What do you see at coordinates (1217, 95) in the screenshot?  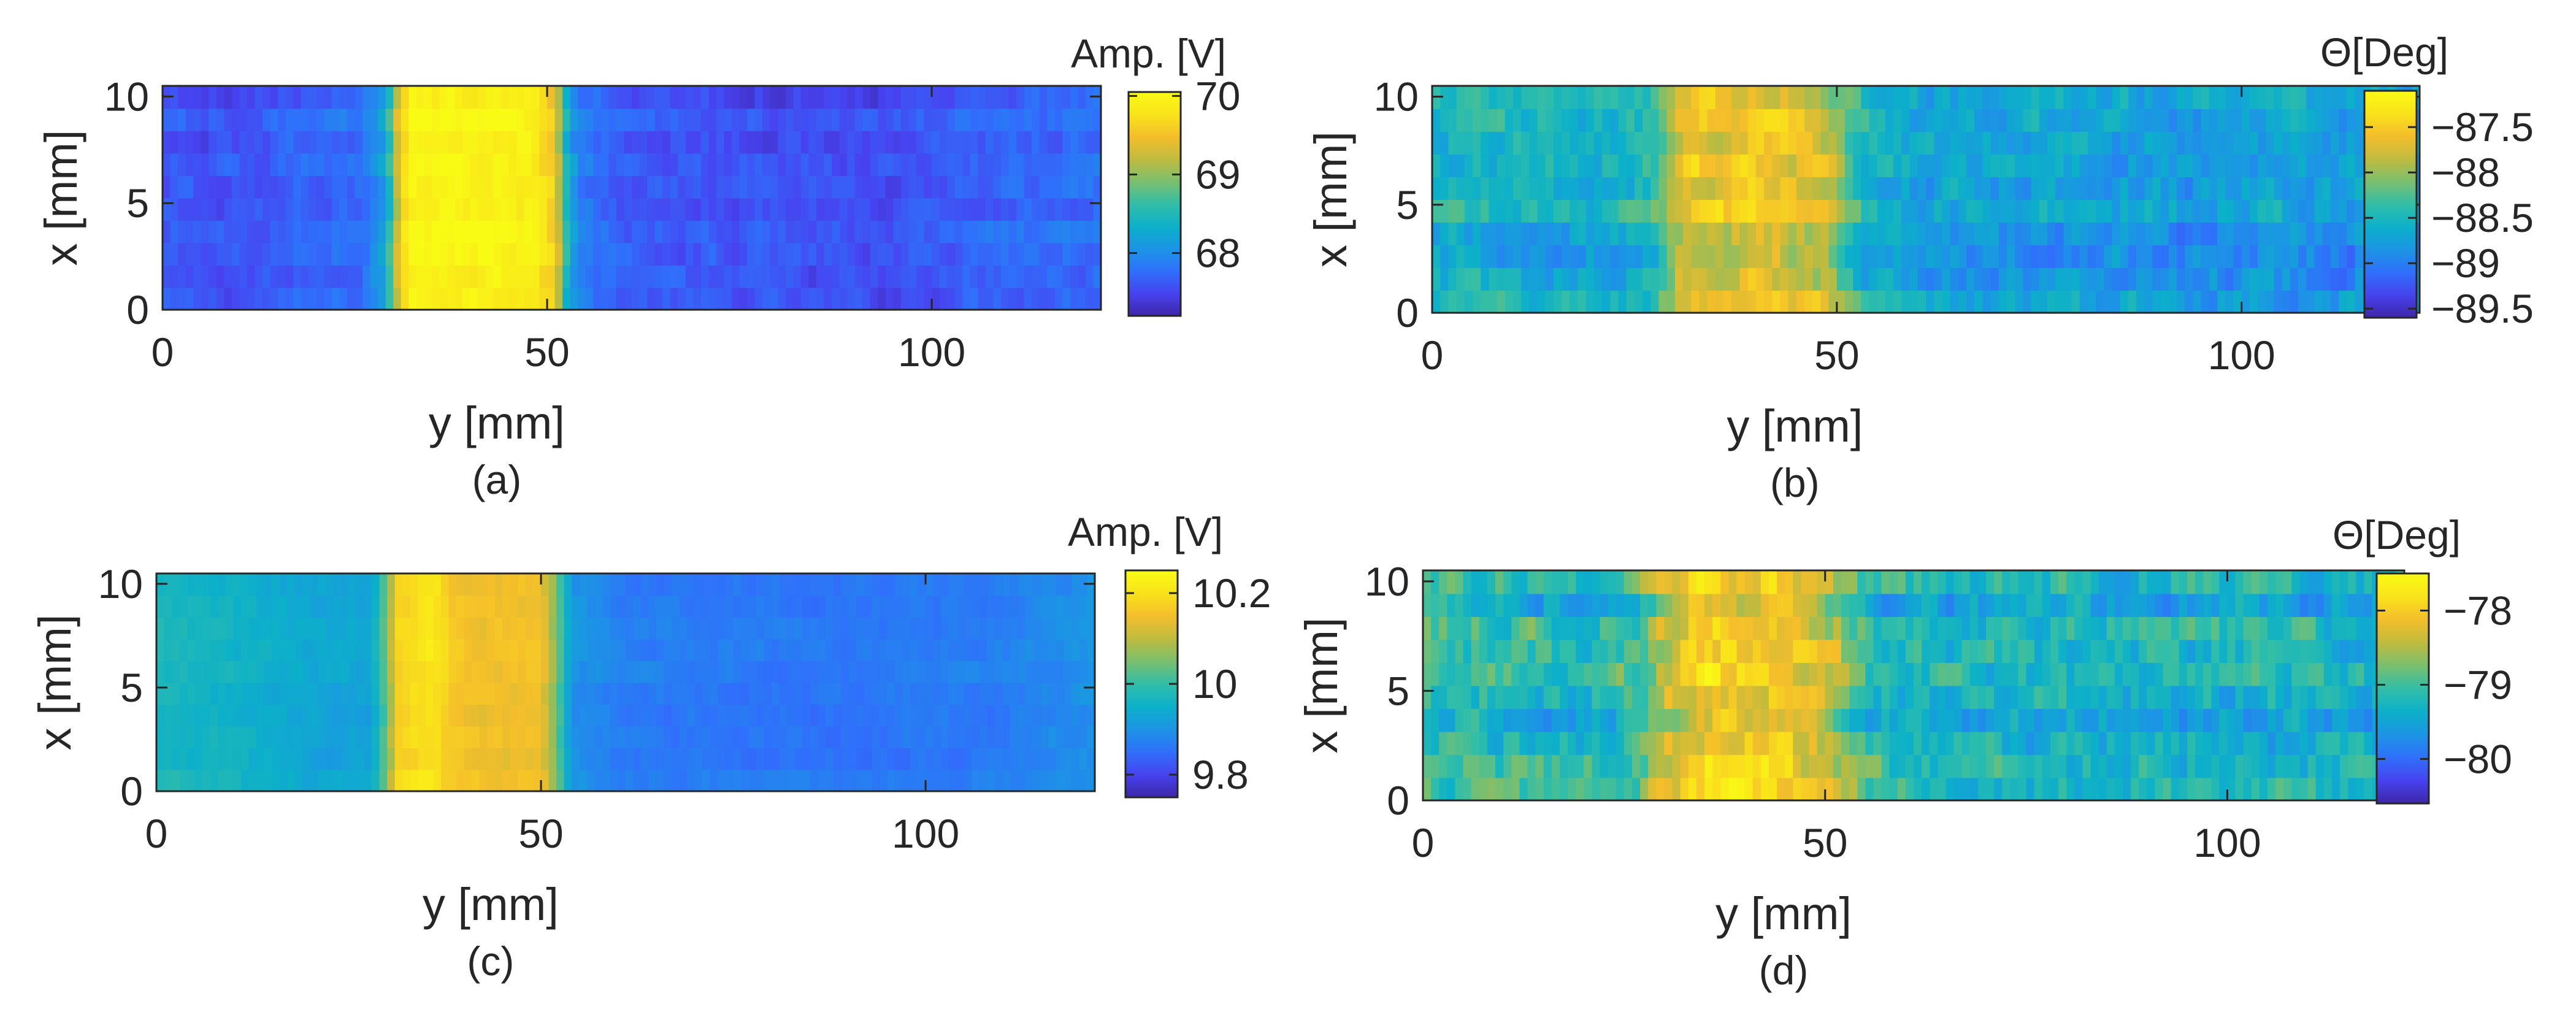 I see `colorbar-tick-label: 70` at bounding box center [1217, 95].